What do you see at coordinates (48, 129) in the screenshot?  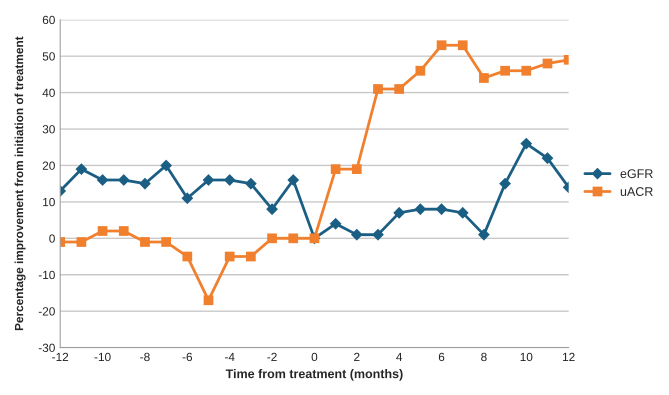 I see `y-tick-label: 30` at bounding box center [48, 129].